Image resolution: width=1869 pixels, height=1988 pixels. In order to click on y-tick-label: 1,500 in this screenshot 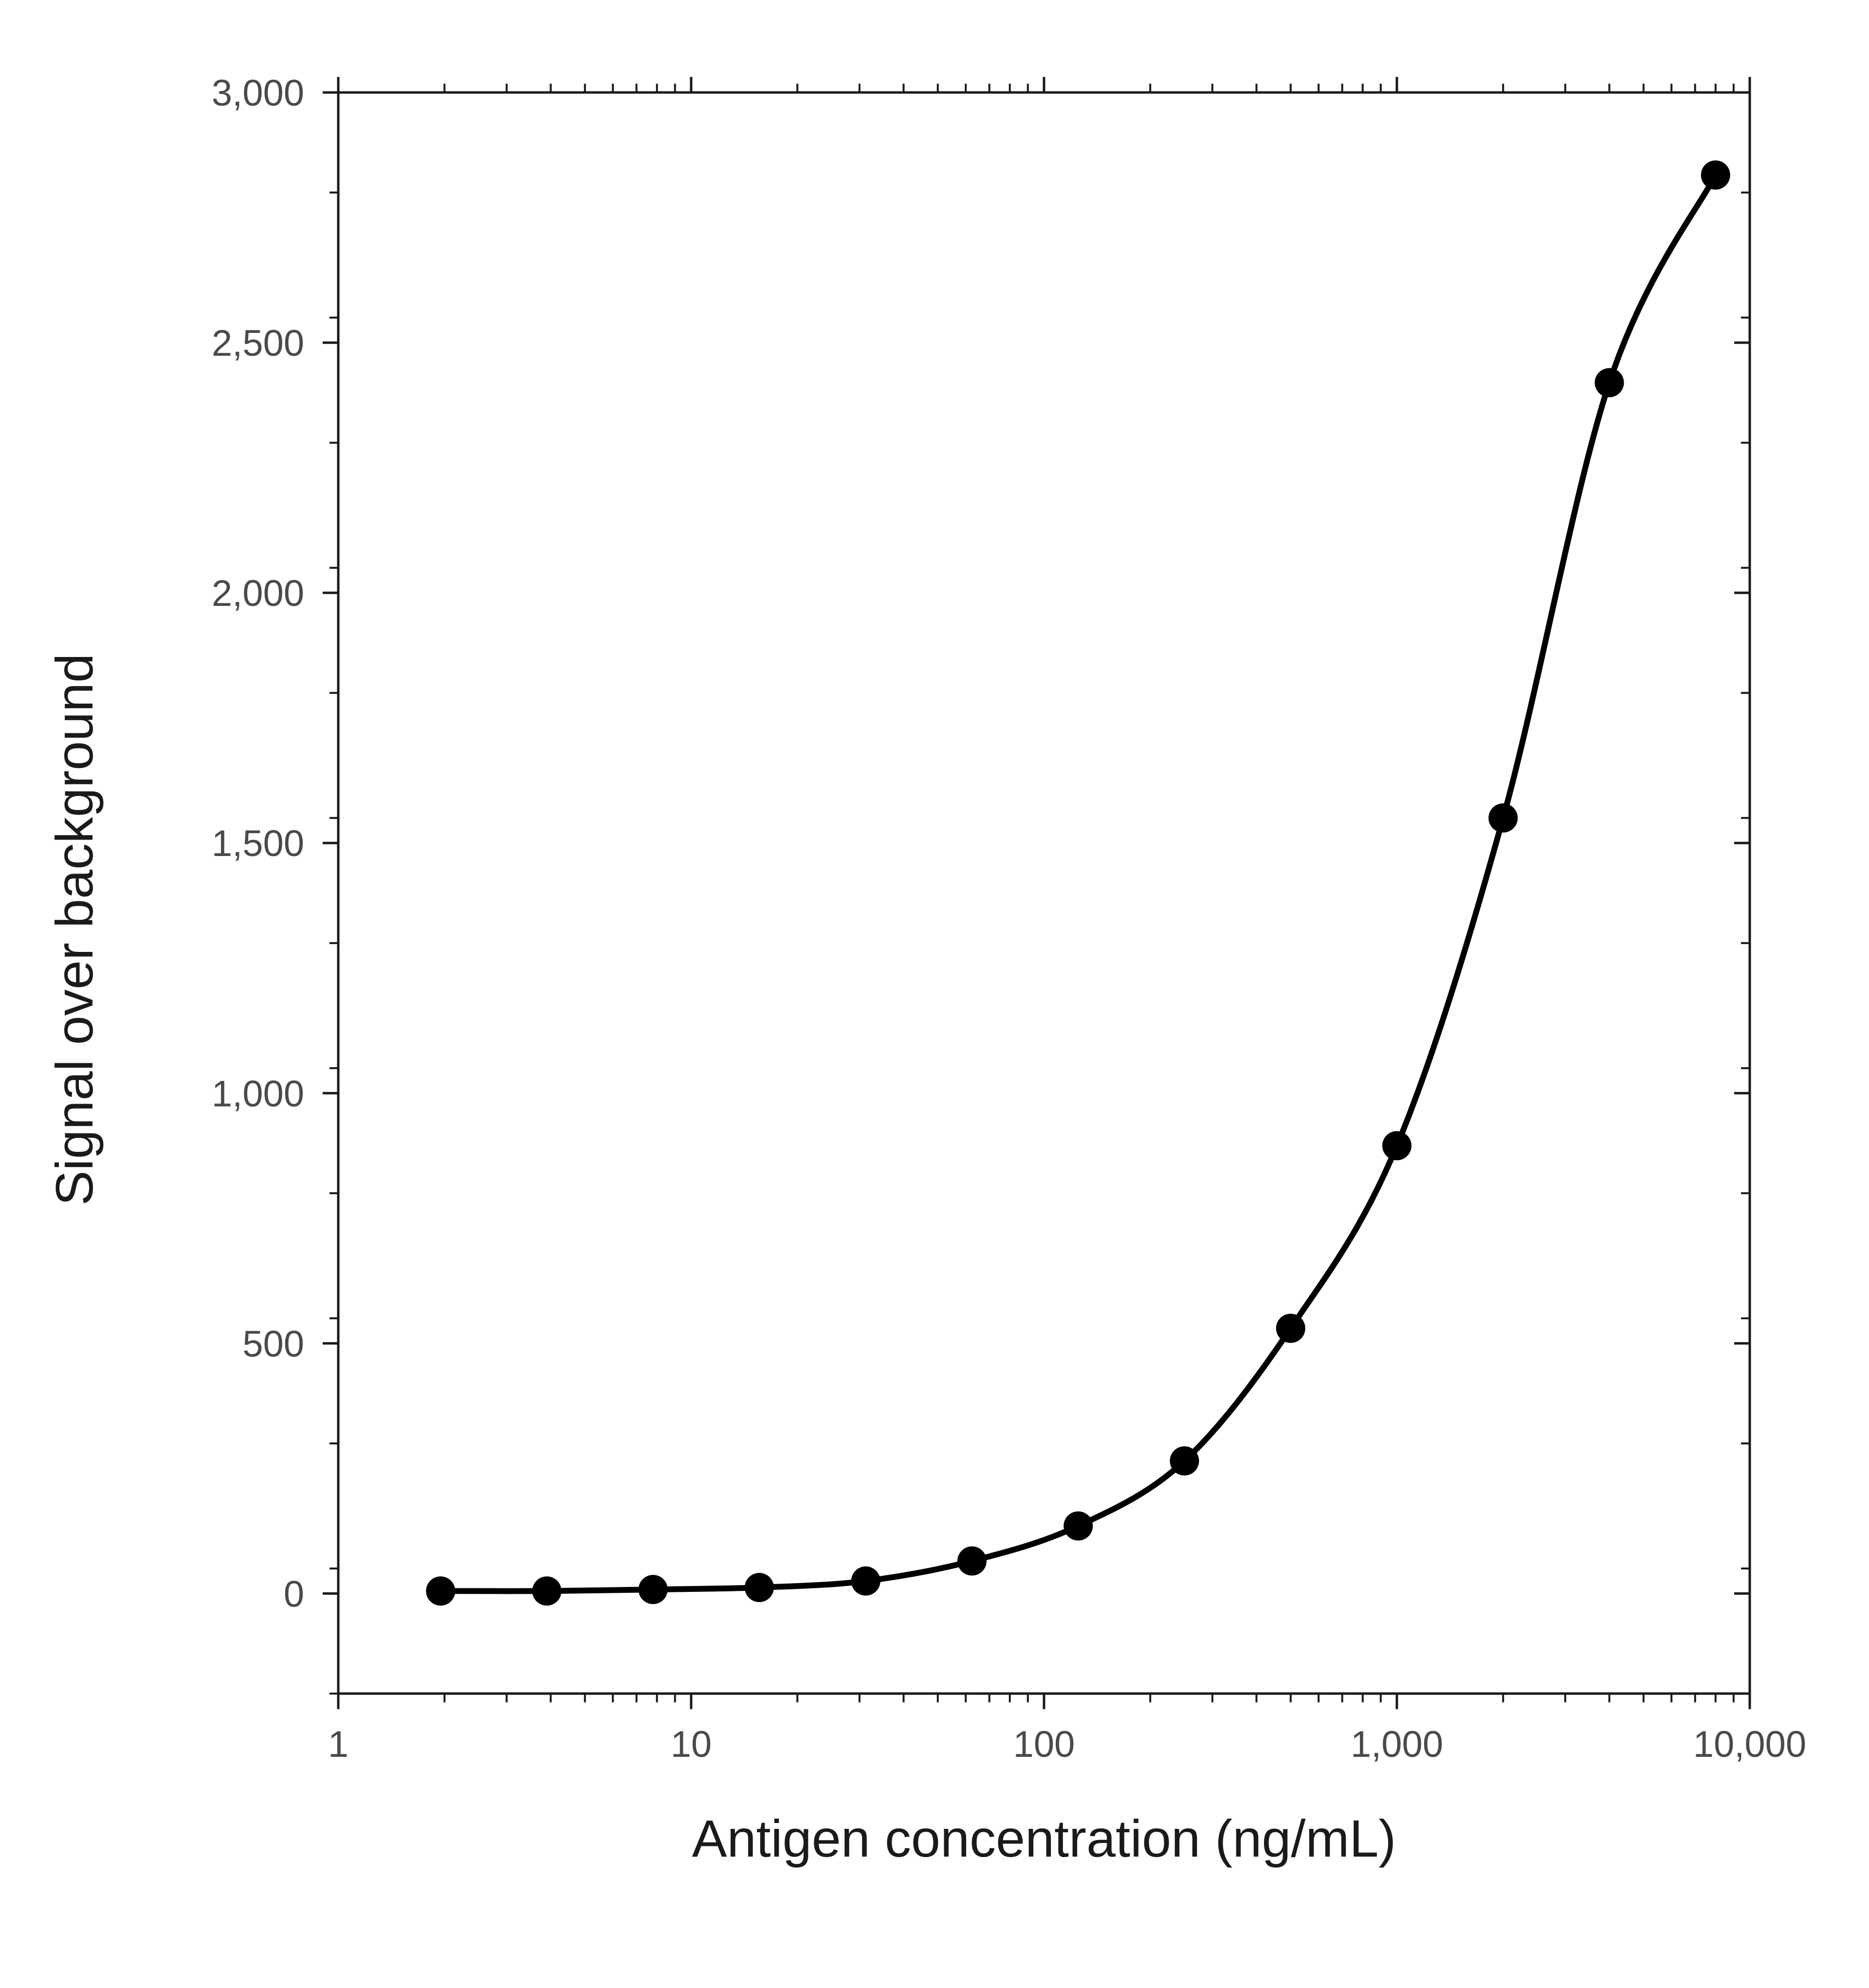, I will do `click(258, 843)`.